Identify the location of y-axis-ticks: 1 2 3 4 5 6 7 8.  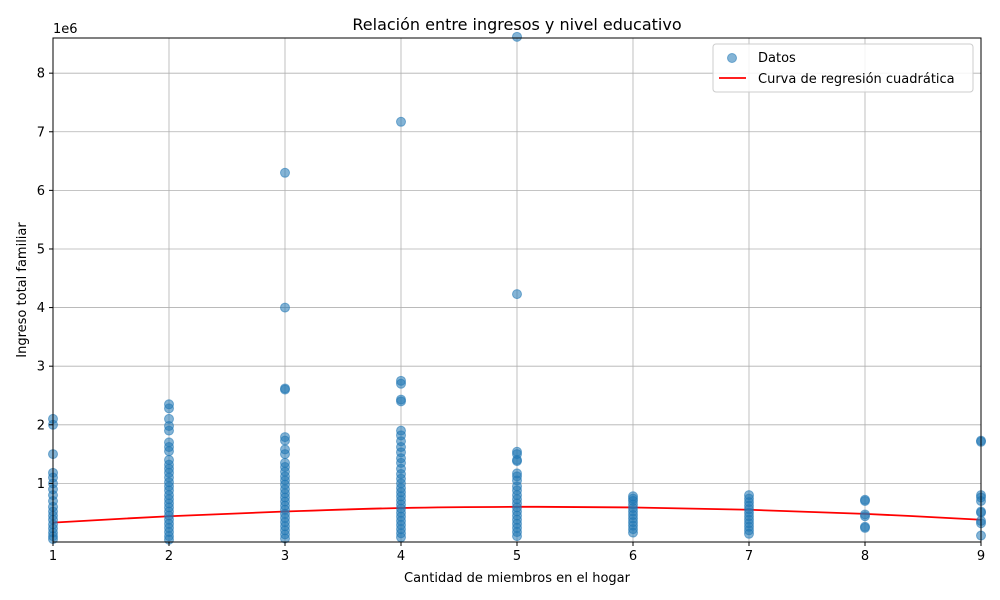
(45, 279).